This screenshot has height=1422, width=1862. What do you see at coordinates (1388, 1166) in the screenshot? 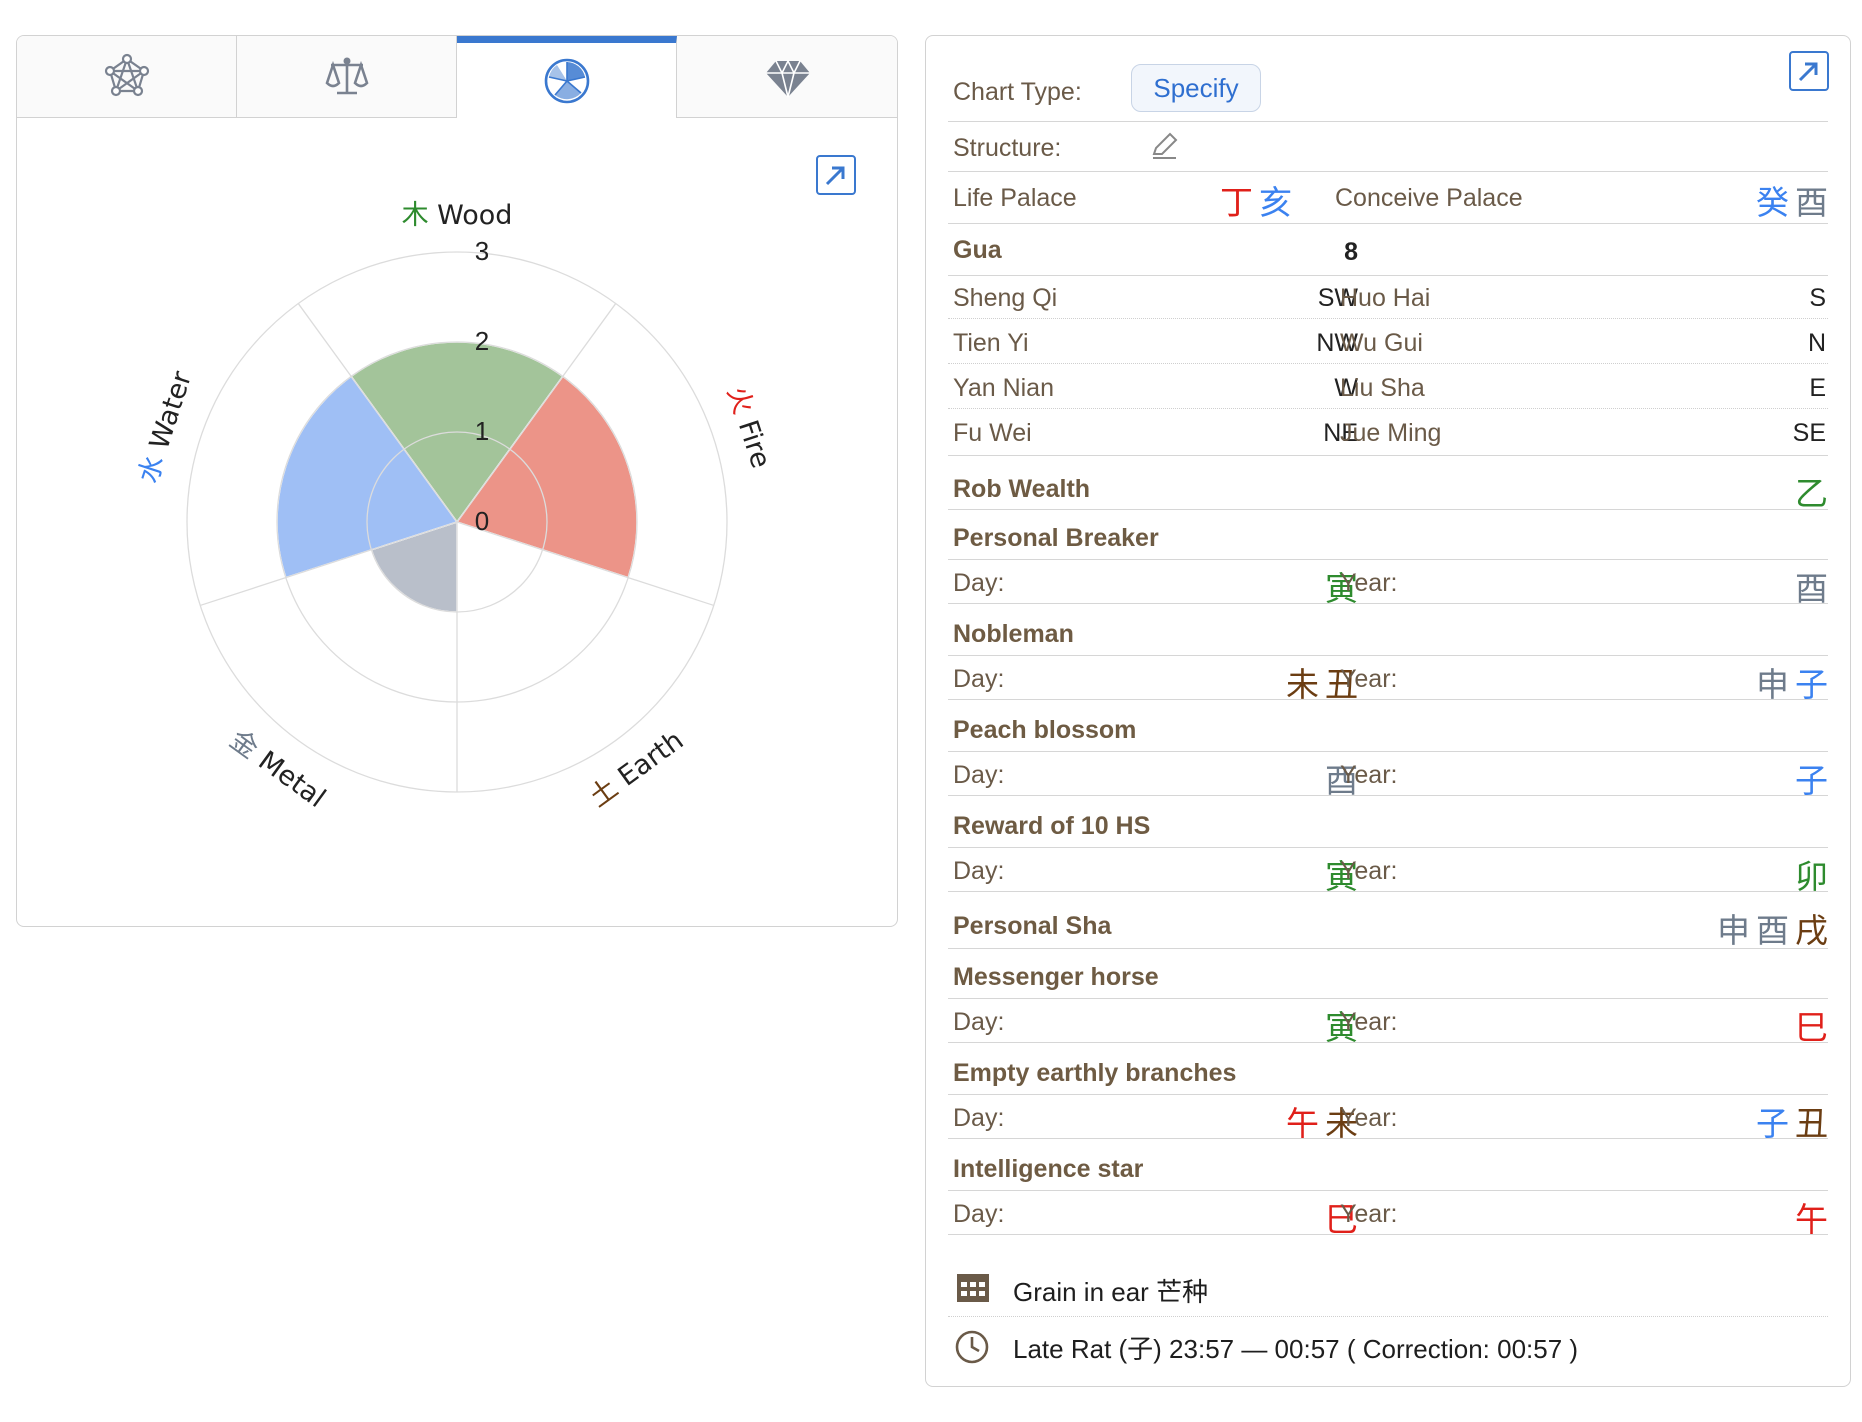
I see `section-title-row: Intelligence star` at bounding box center [1388, 1166].